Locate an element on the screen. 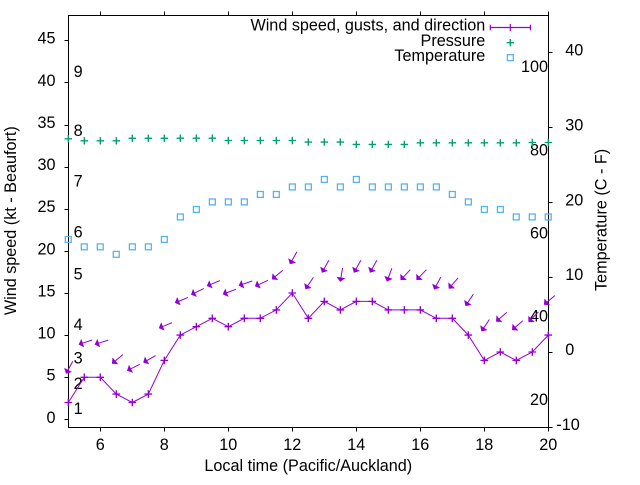  svg-text: 15 is located at coordinates (46, 291).